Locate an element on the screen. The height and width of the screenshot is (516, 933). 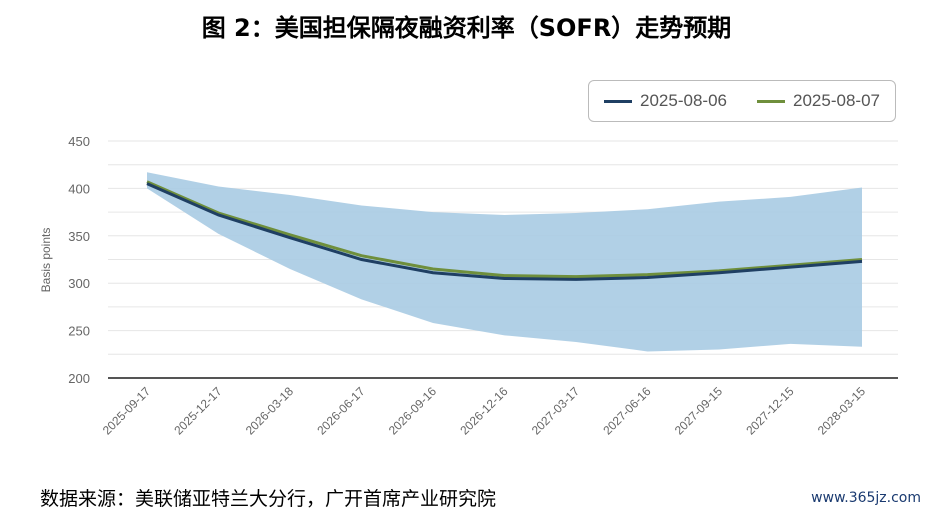
x-tick-label: 2027-06-16 is located at coordinates (627, 411).